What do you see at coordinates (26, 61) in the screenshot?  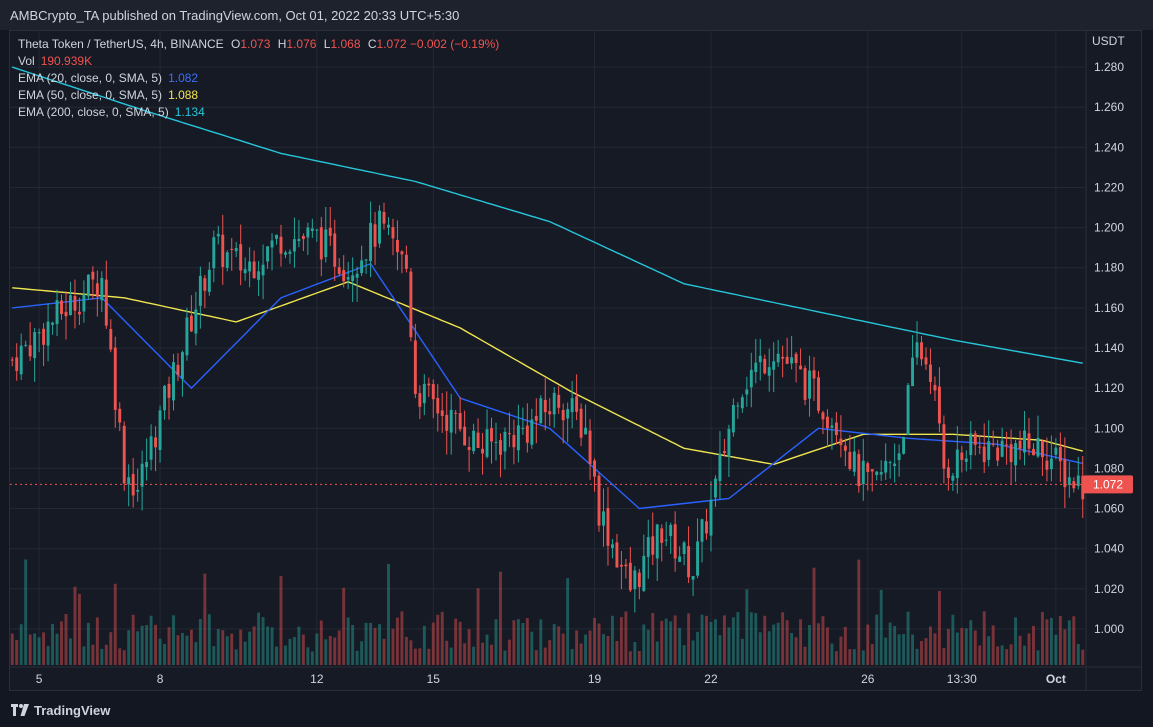 I see `volume-label: Vol` at bounding box center [26, 61].